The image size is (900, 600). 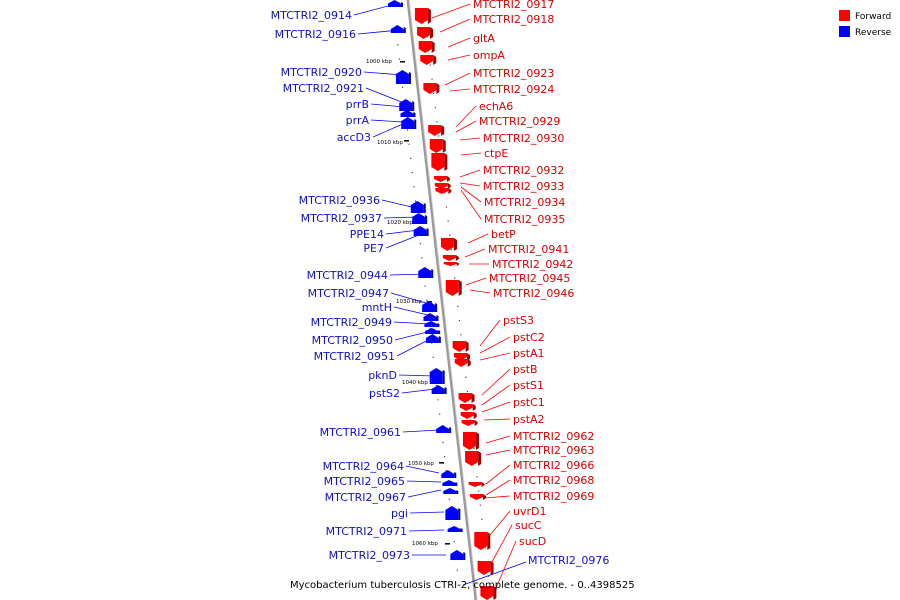 What do you see at coordinates (529, 402) in the screenshot?
I see `gene-label-pstc1: pstC1` at bounding box center [529, 402].